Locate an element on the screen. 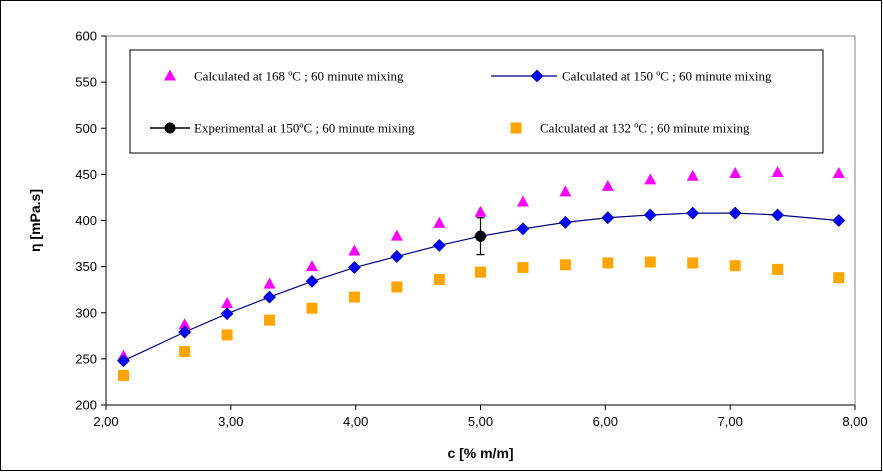 The image size is (883, 472). x-tick-label: 5,00 is located at coordinates (480, 421).